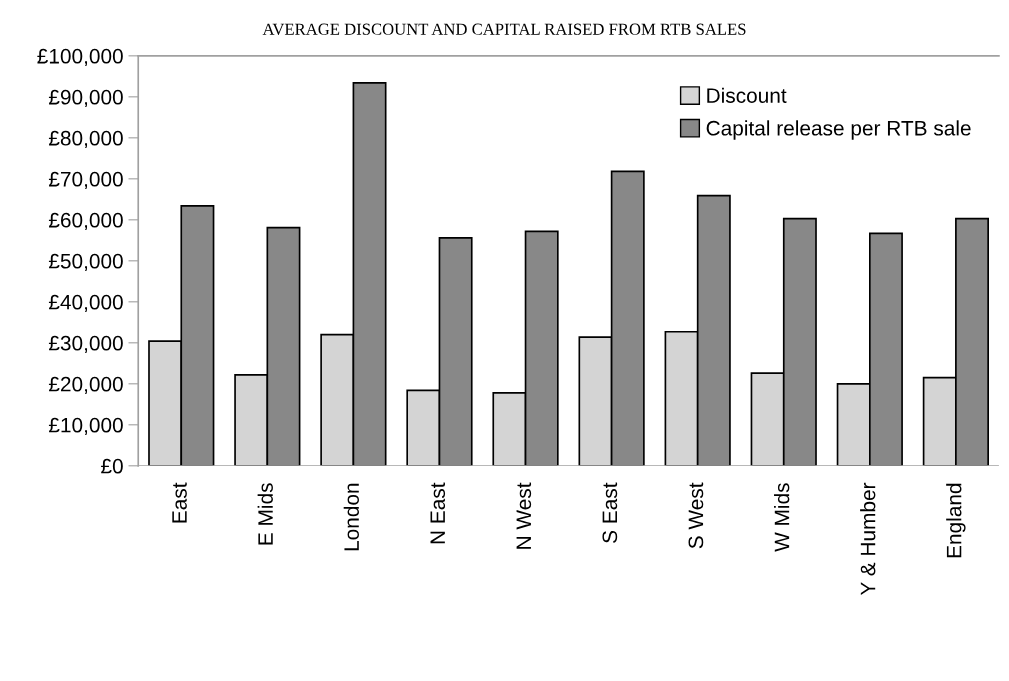 The height and width of the screenshot is (681, 1009). Describe the element at coordinates (85, 98) in the screenshot. I see `y-tick-label: £90,000` at that location.